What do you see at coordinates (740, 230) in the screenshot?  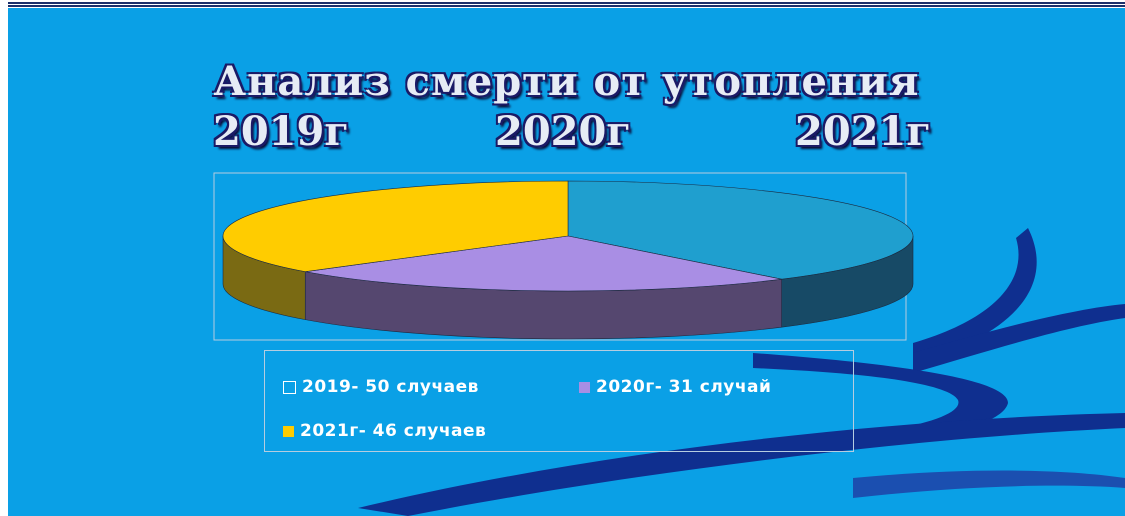 I see `pie-slice-2019` at bounding box center [740, 230].